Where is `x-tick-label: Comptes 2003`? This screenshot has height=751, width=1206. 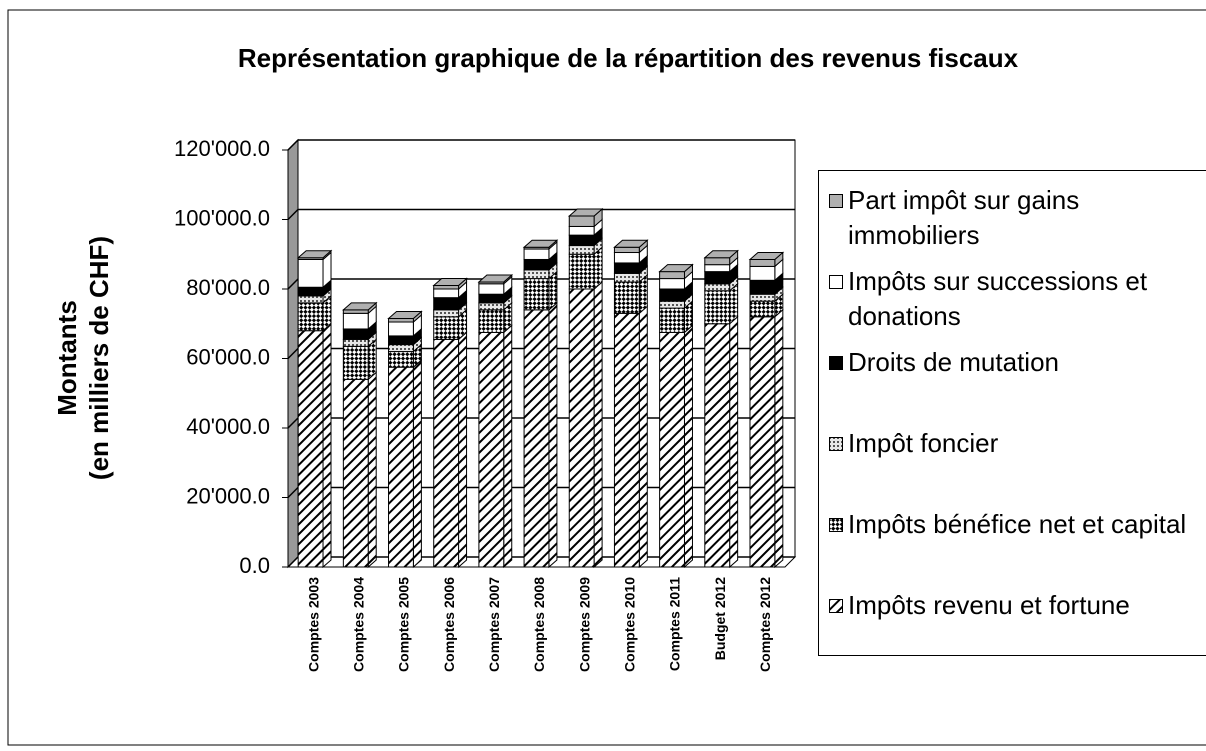
x-tick-label: Comptes 2003 is located at coordinates (313, 624).